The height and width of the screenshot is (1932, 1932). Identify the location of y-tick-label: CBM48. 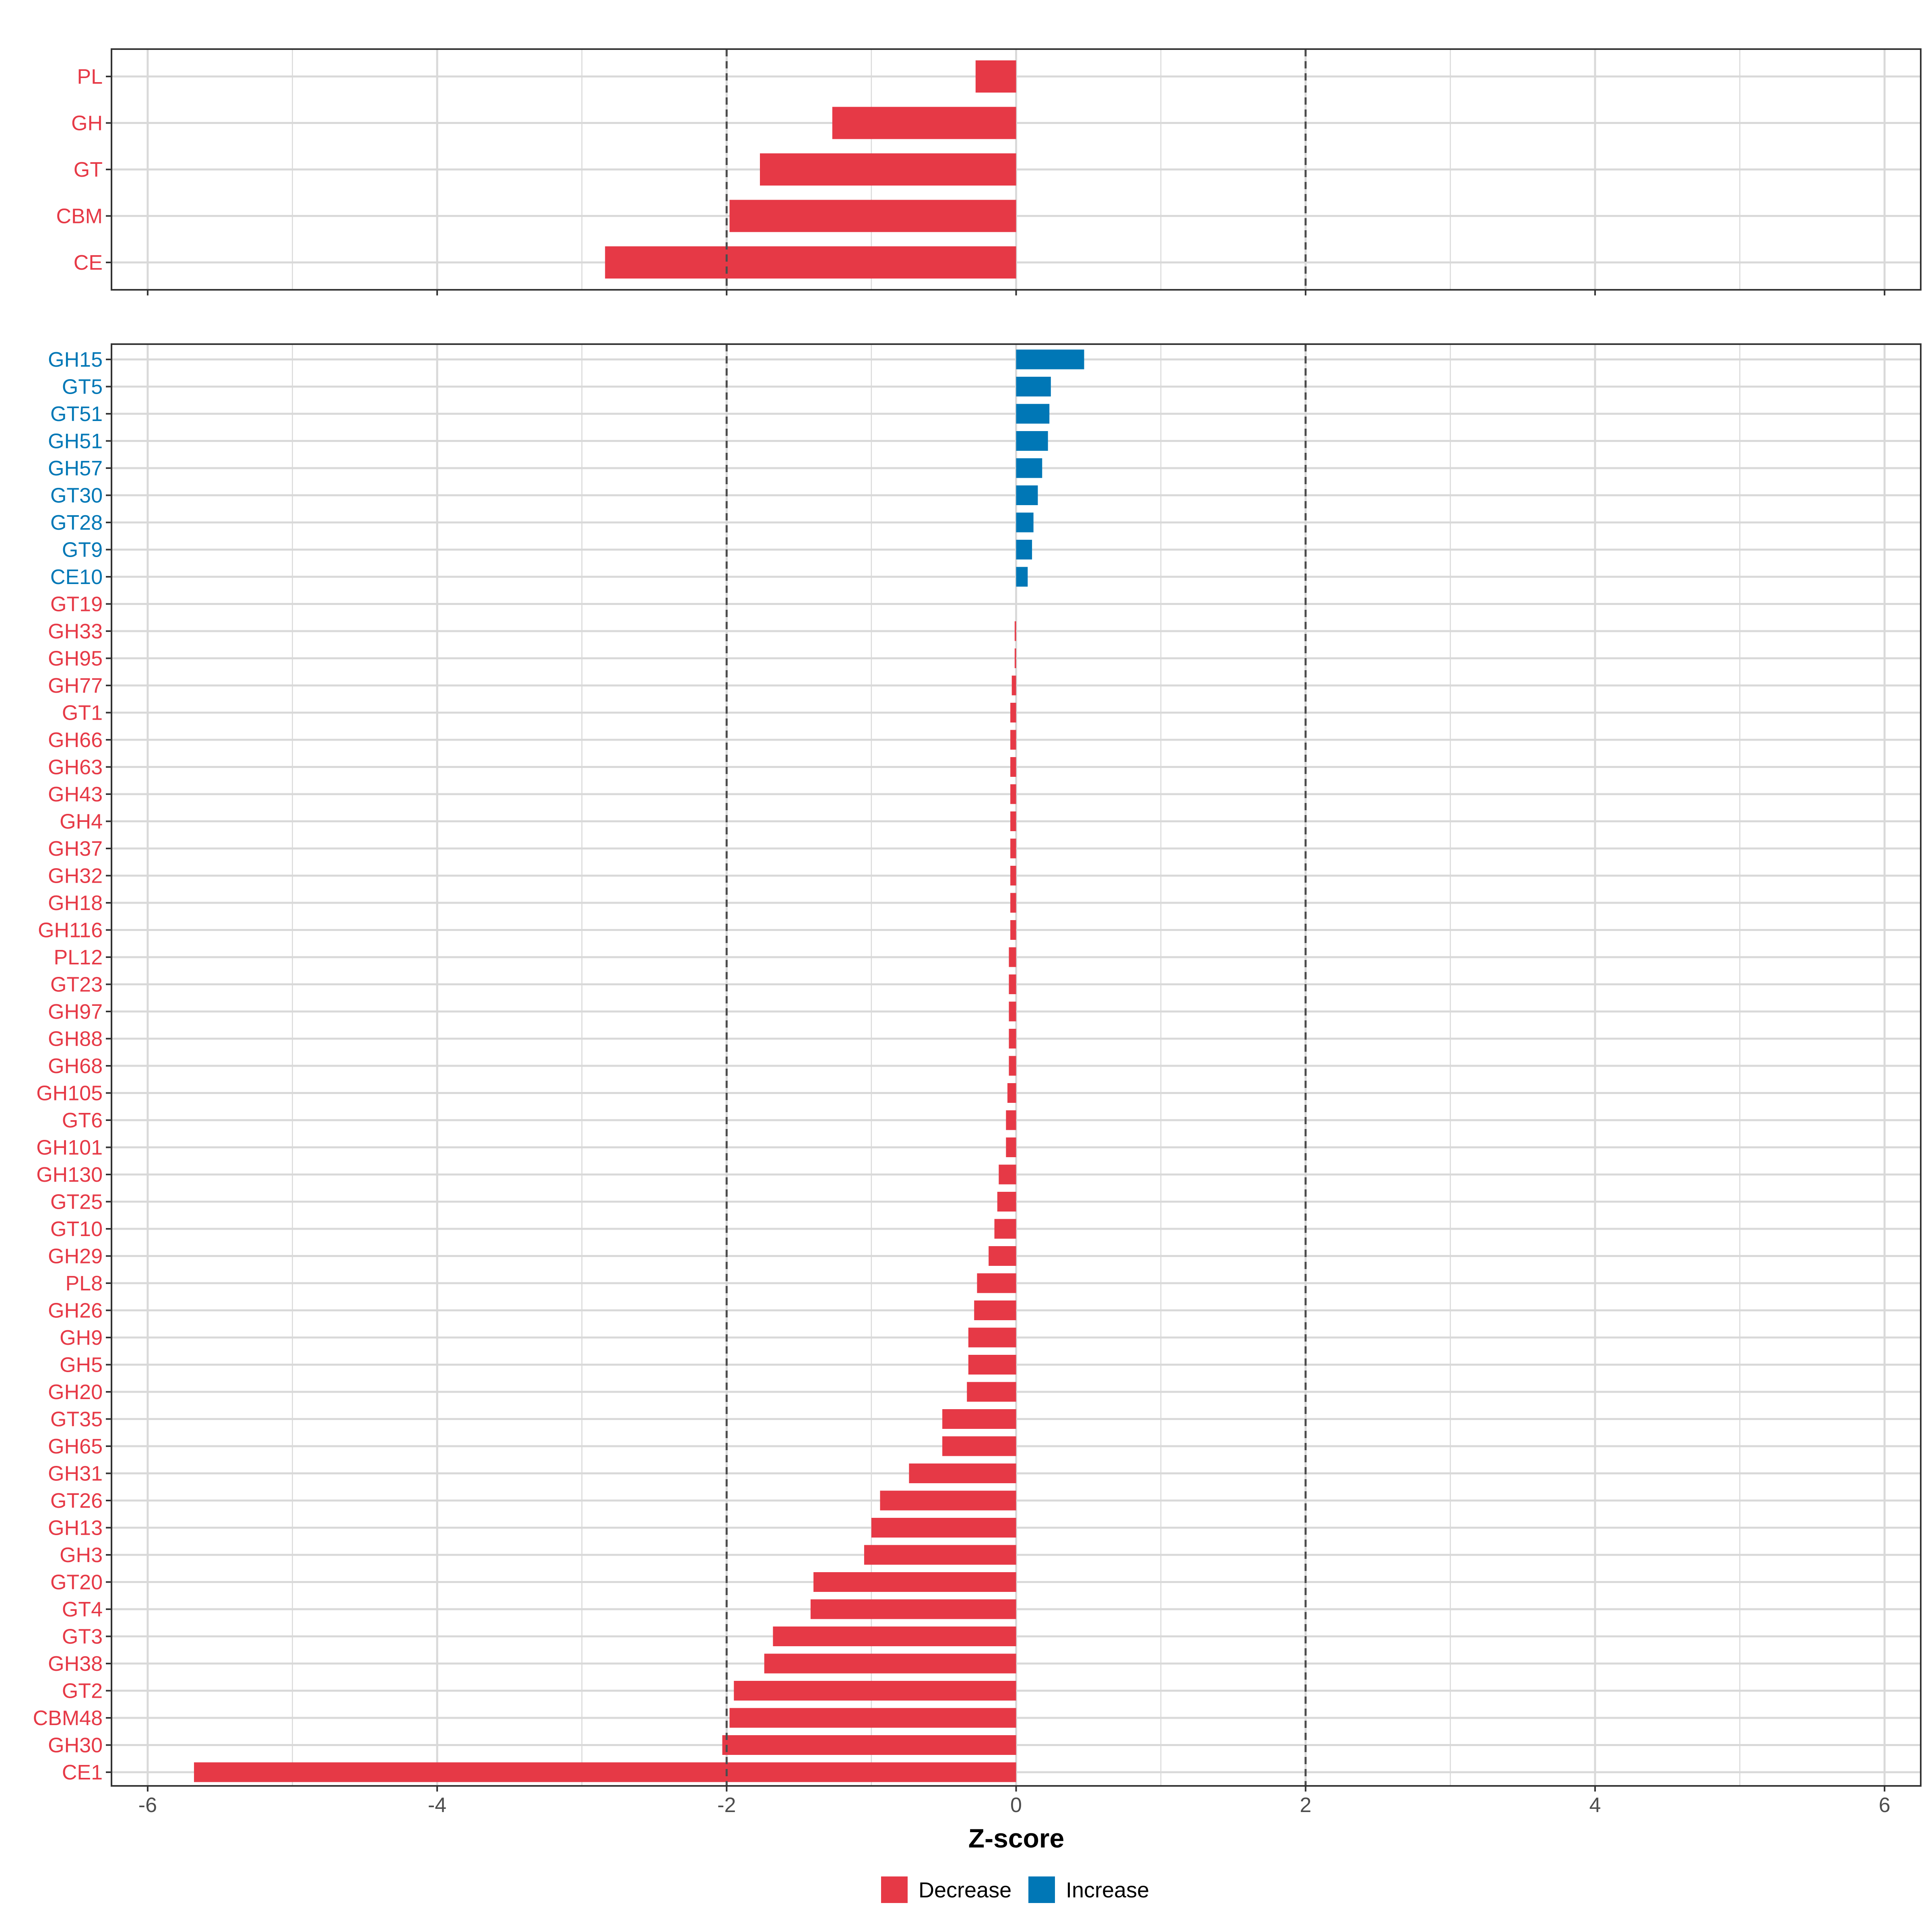
(68, 1718).